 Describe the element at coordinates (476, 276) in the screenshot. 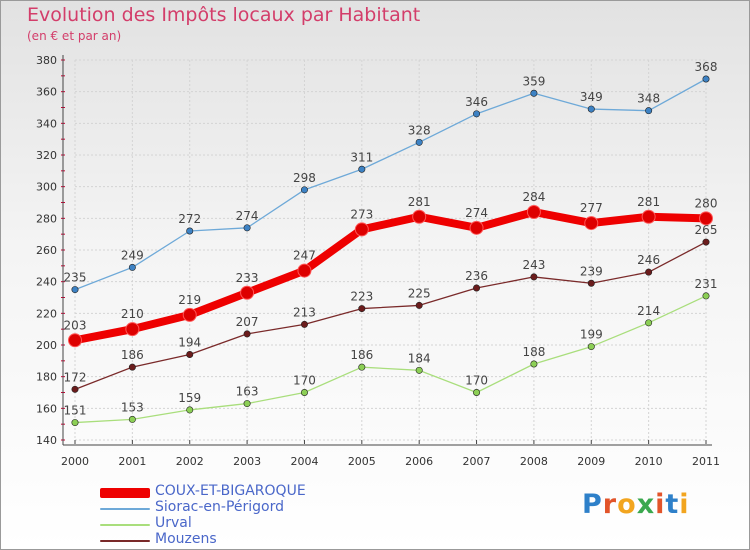

I see `data-label-mouzens: 236` at that location.